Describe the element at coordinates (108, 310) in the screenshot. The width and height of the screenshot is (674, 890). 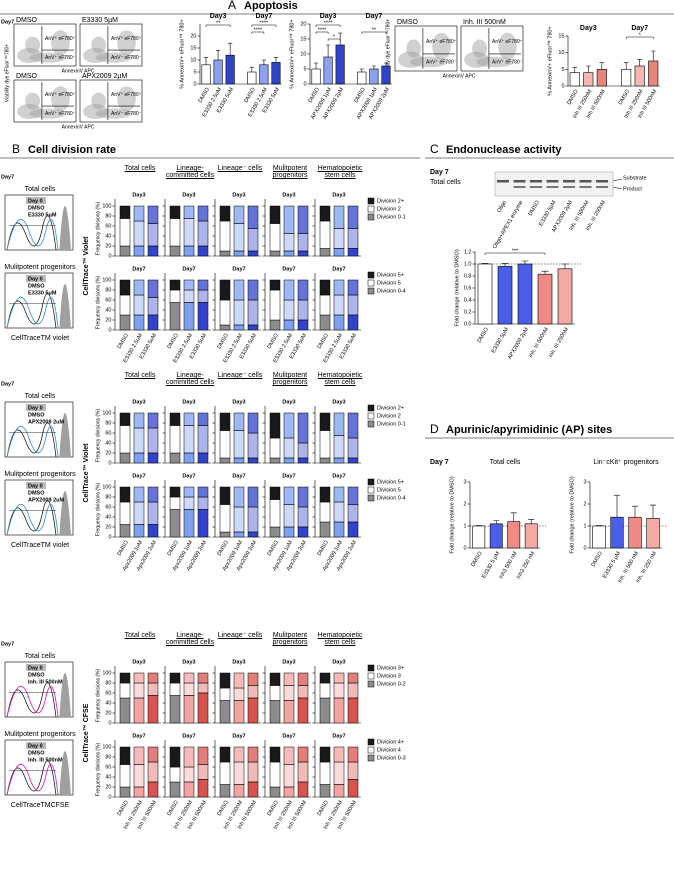
I see `y-tick-label: 40` at that location.